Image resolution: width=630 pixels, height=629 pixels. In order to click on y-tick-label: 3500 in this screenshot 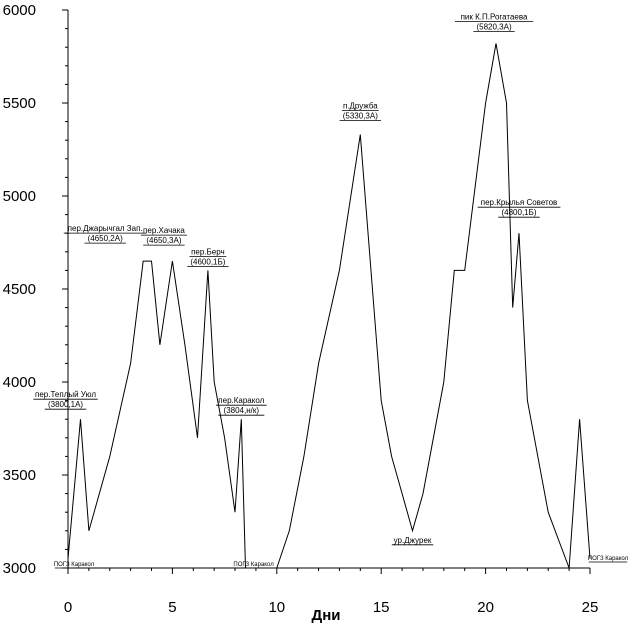, I will do `click(19, 475)`.